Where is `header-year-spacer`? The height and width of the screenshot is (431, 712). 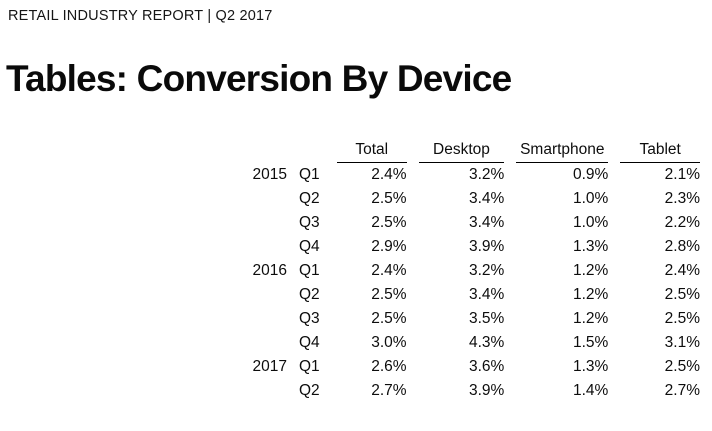 header-year-spacer is located at coordinates (269, 150).